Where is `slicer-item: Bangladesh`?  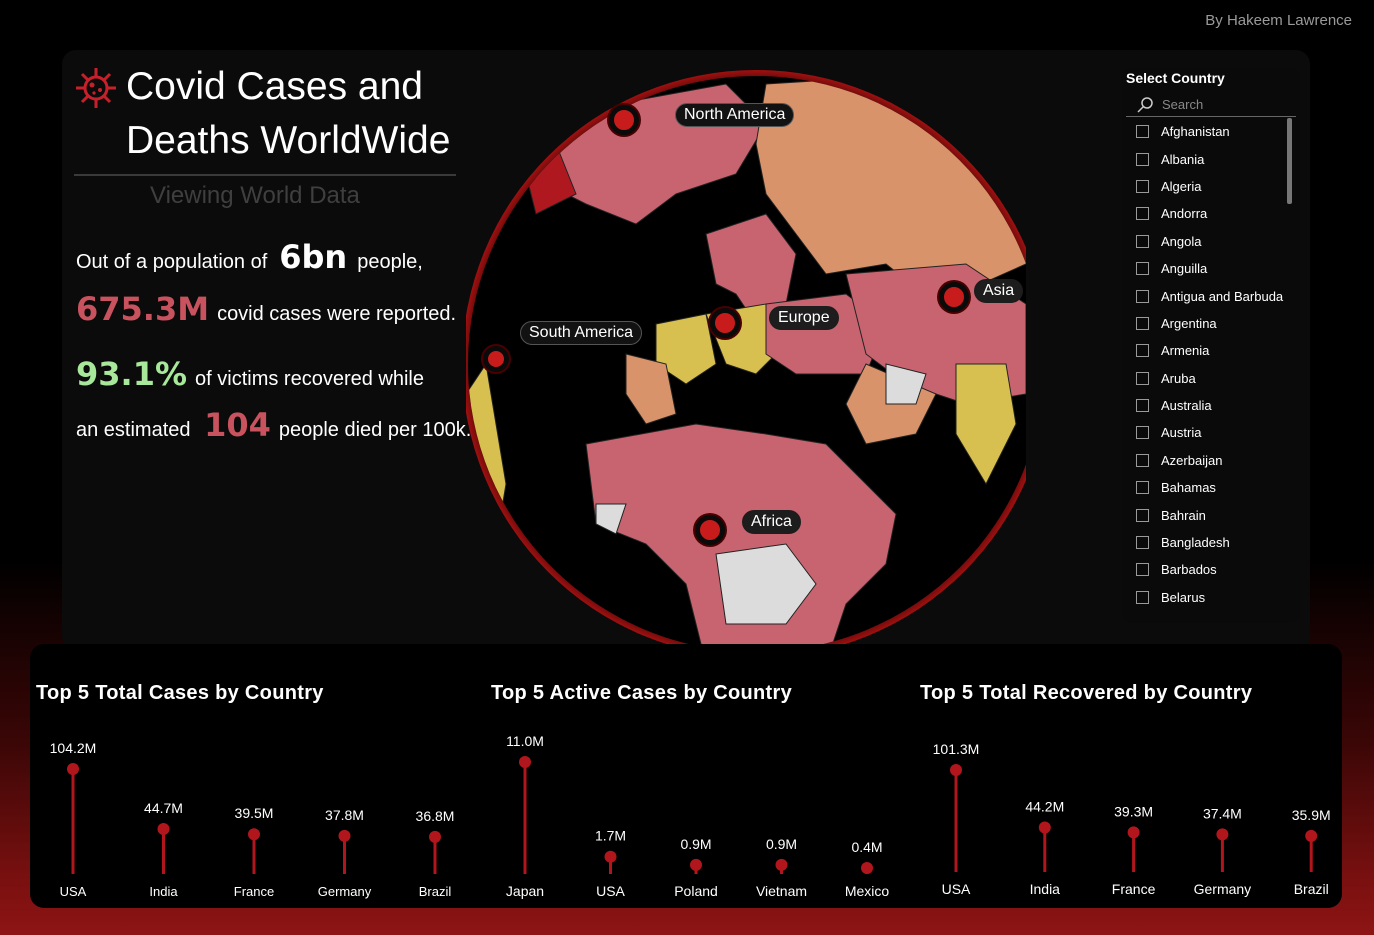
slicer-item: Bangladesh is located at coordinates (1208, 542).